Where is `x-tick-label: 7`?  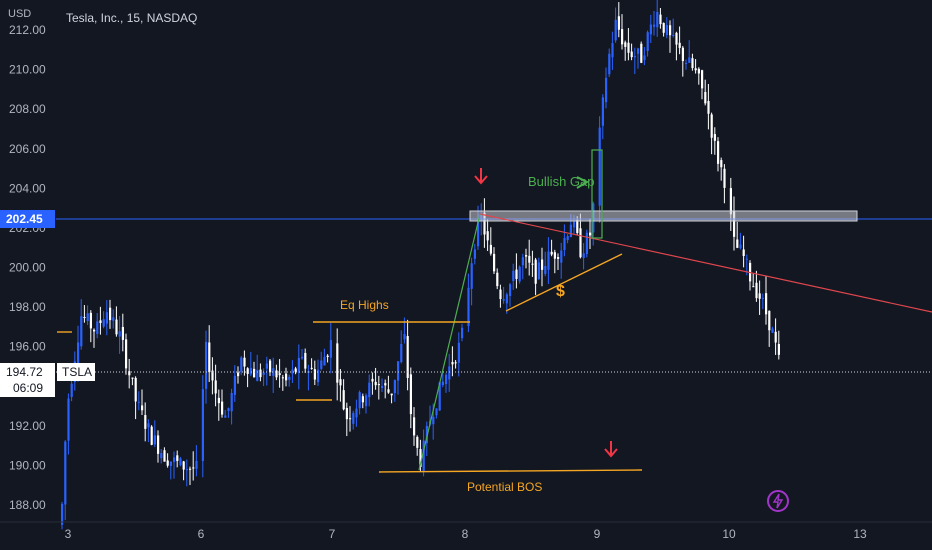 x-tick-label: 7 is located at coordinates (332, 534).